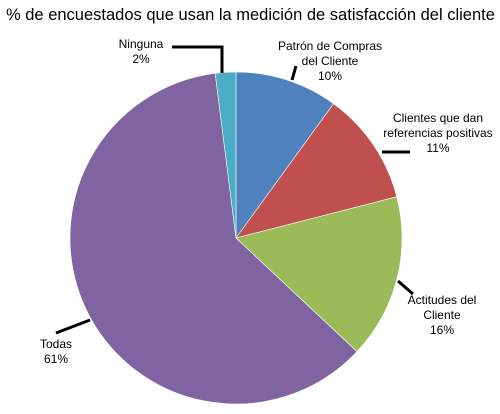  I want to click on slice-label-0: Patrón de Compras del Cliente 10%, so click(330, 61).